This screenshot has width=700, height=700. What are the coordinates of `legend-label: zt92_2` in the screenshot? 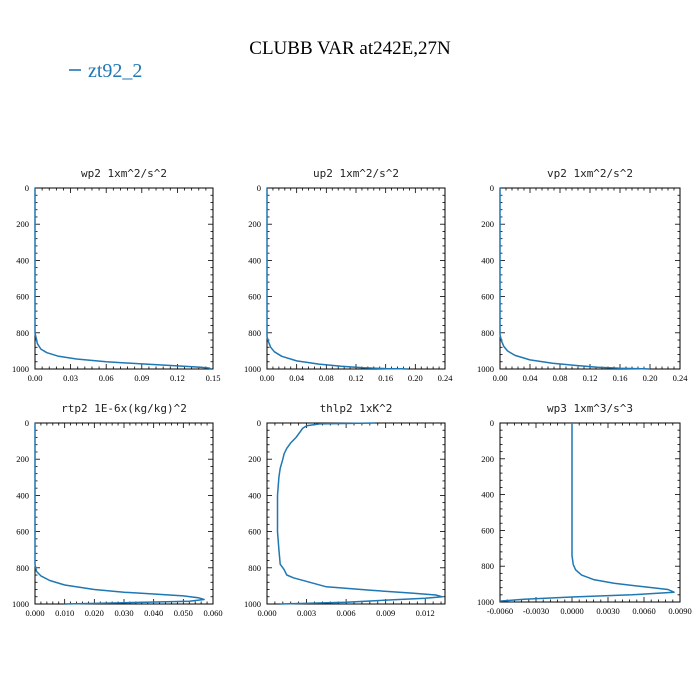 It's located at (115, 71).